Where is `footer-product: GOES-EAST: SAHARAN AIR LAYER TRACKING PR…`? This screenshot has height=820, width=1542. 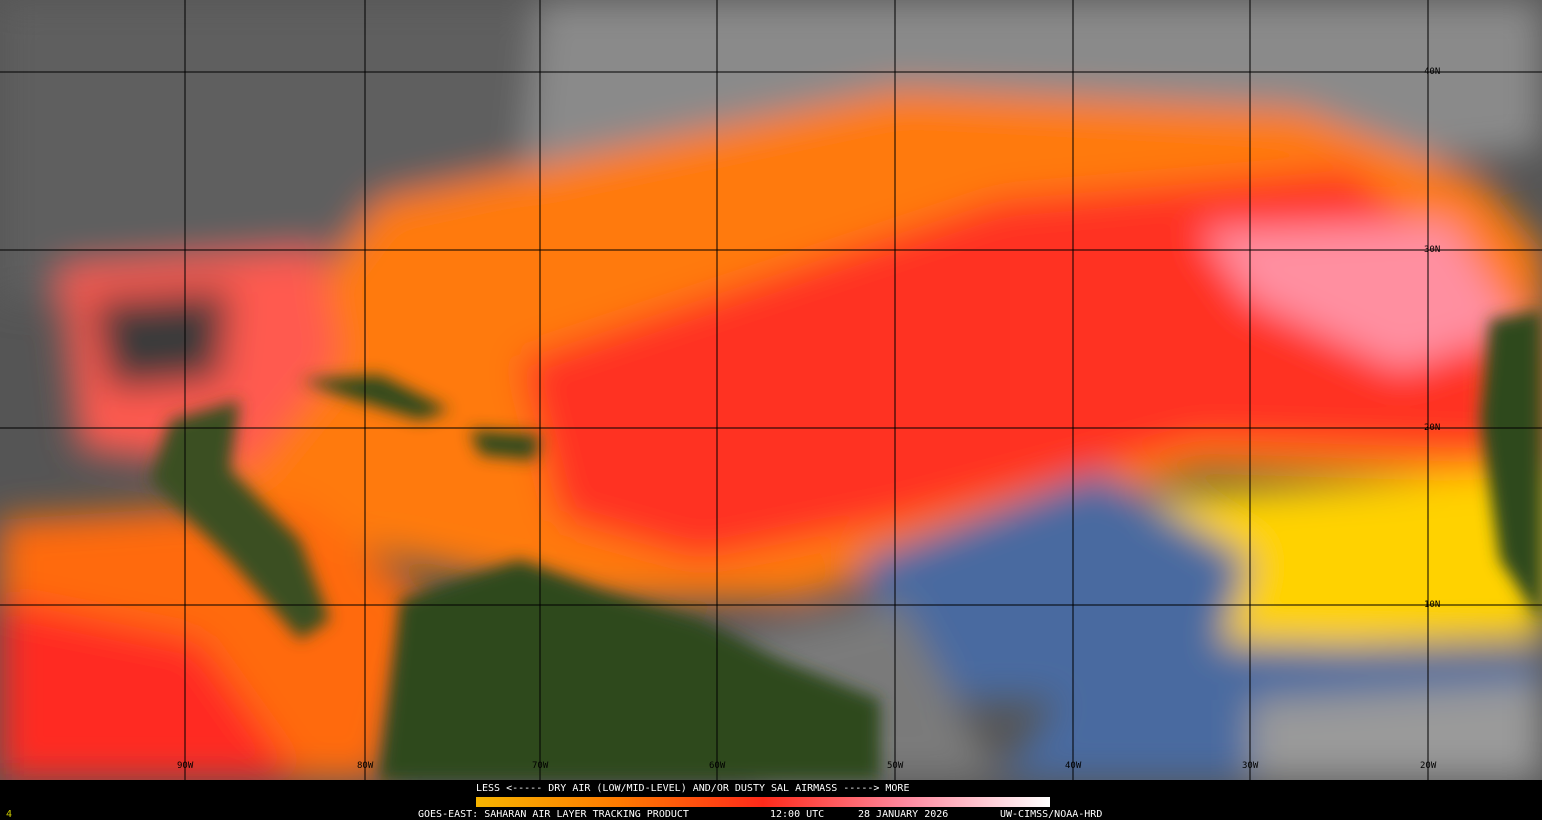
footer-product: GOES-EAST: SAHARAN AIR LAYER TRACKING PR… is located at coordinates (553, 814).